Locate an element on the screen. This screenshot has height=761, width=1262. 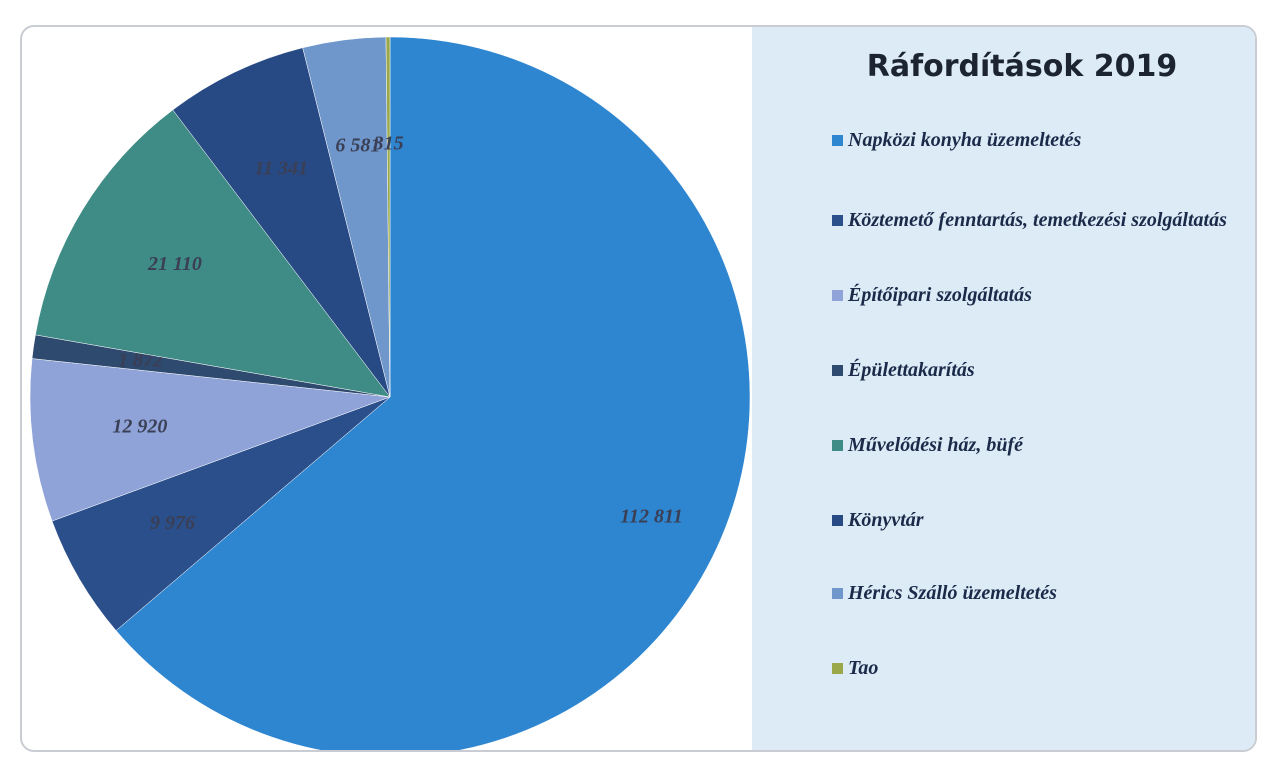
data-label: 112 811 is located at coordinates (651, 516).